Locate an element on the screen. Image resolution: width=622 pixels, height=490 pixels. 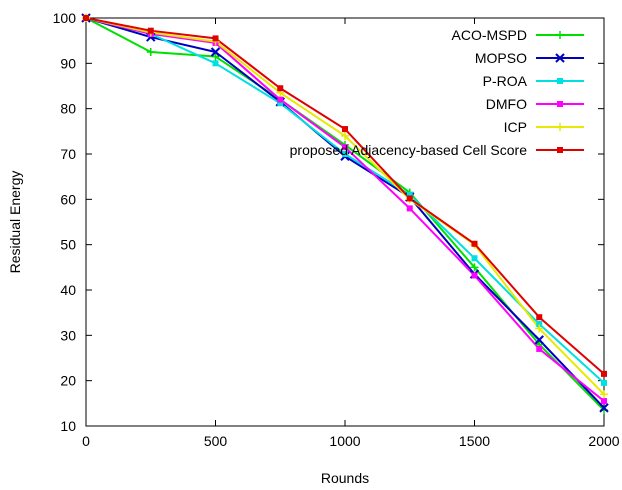
legend-label: MOPSO is located at coordinates (501, 58).